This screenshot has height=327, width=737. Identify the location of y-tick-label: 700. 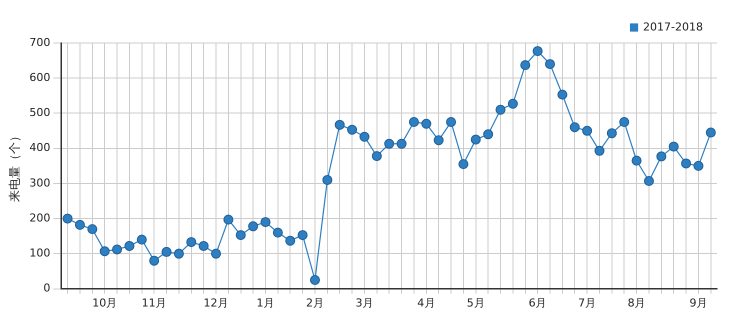
(39, 42).